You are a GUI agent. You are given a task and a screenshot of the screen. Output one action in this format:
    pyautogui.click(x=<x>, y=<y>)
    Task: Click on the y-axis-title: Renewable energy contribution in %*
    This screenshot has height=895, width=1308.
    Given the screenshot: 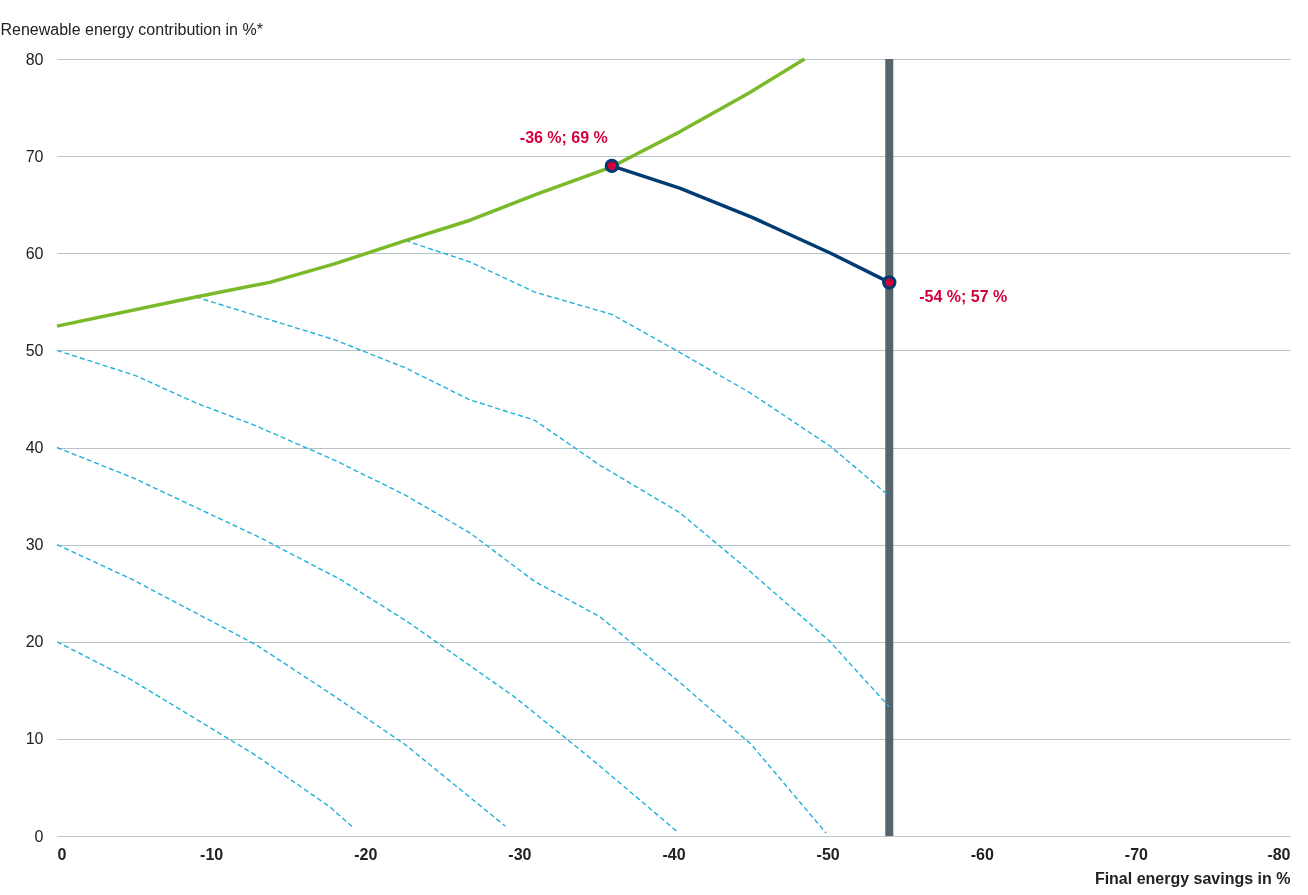 What is the action you would take?
    pyautogui.click(x=131, y=29)
    